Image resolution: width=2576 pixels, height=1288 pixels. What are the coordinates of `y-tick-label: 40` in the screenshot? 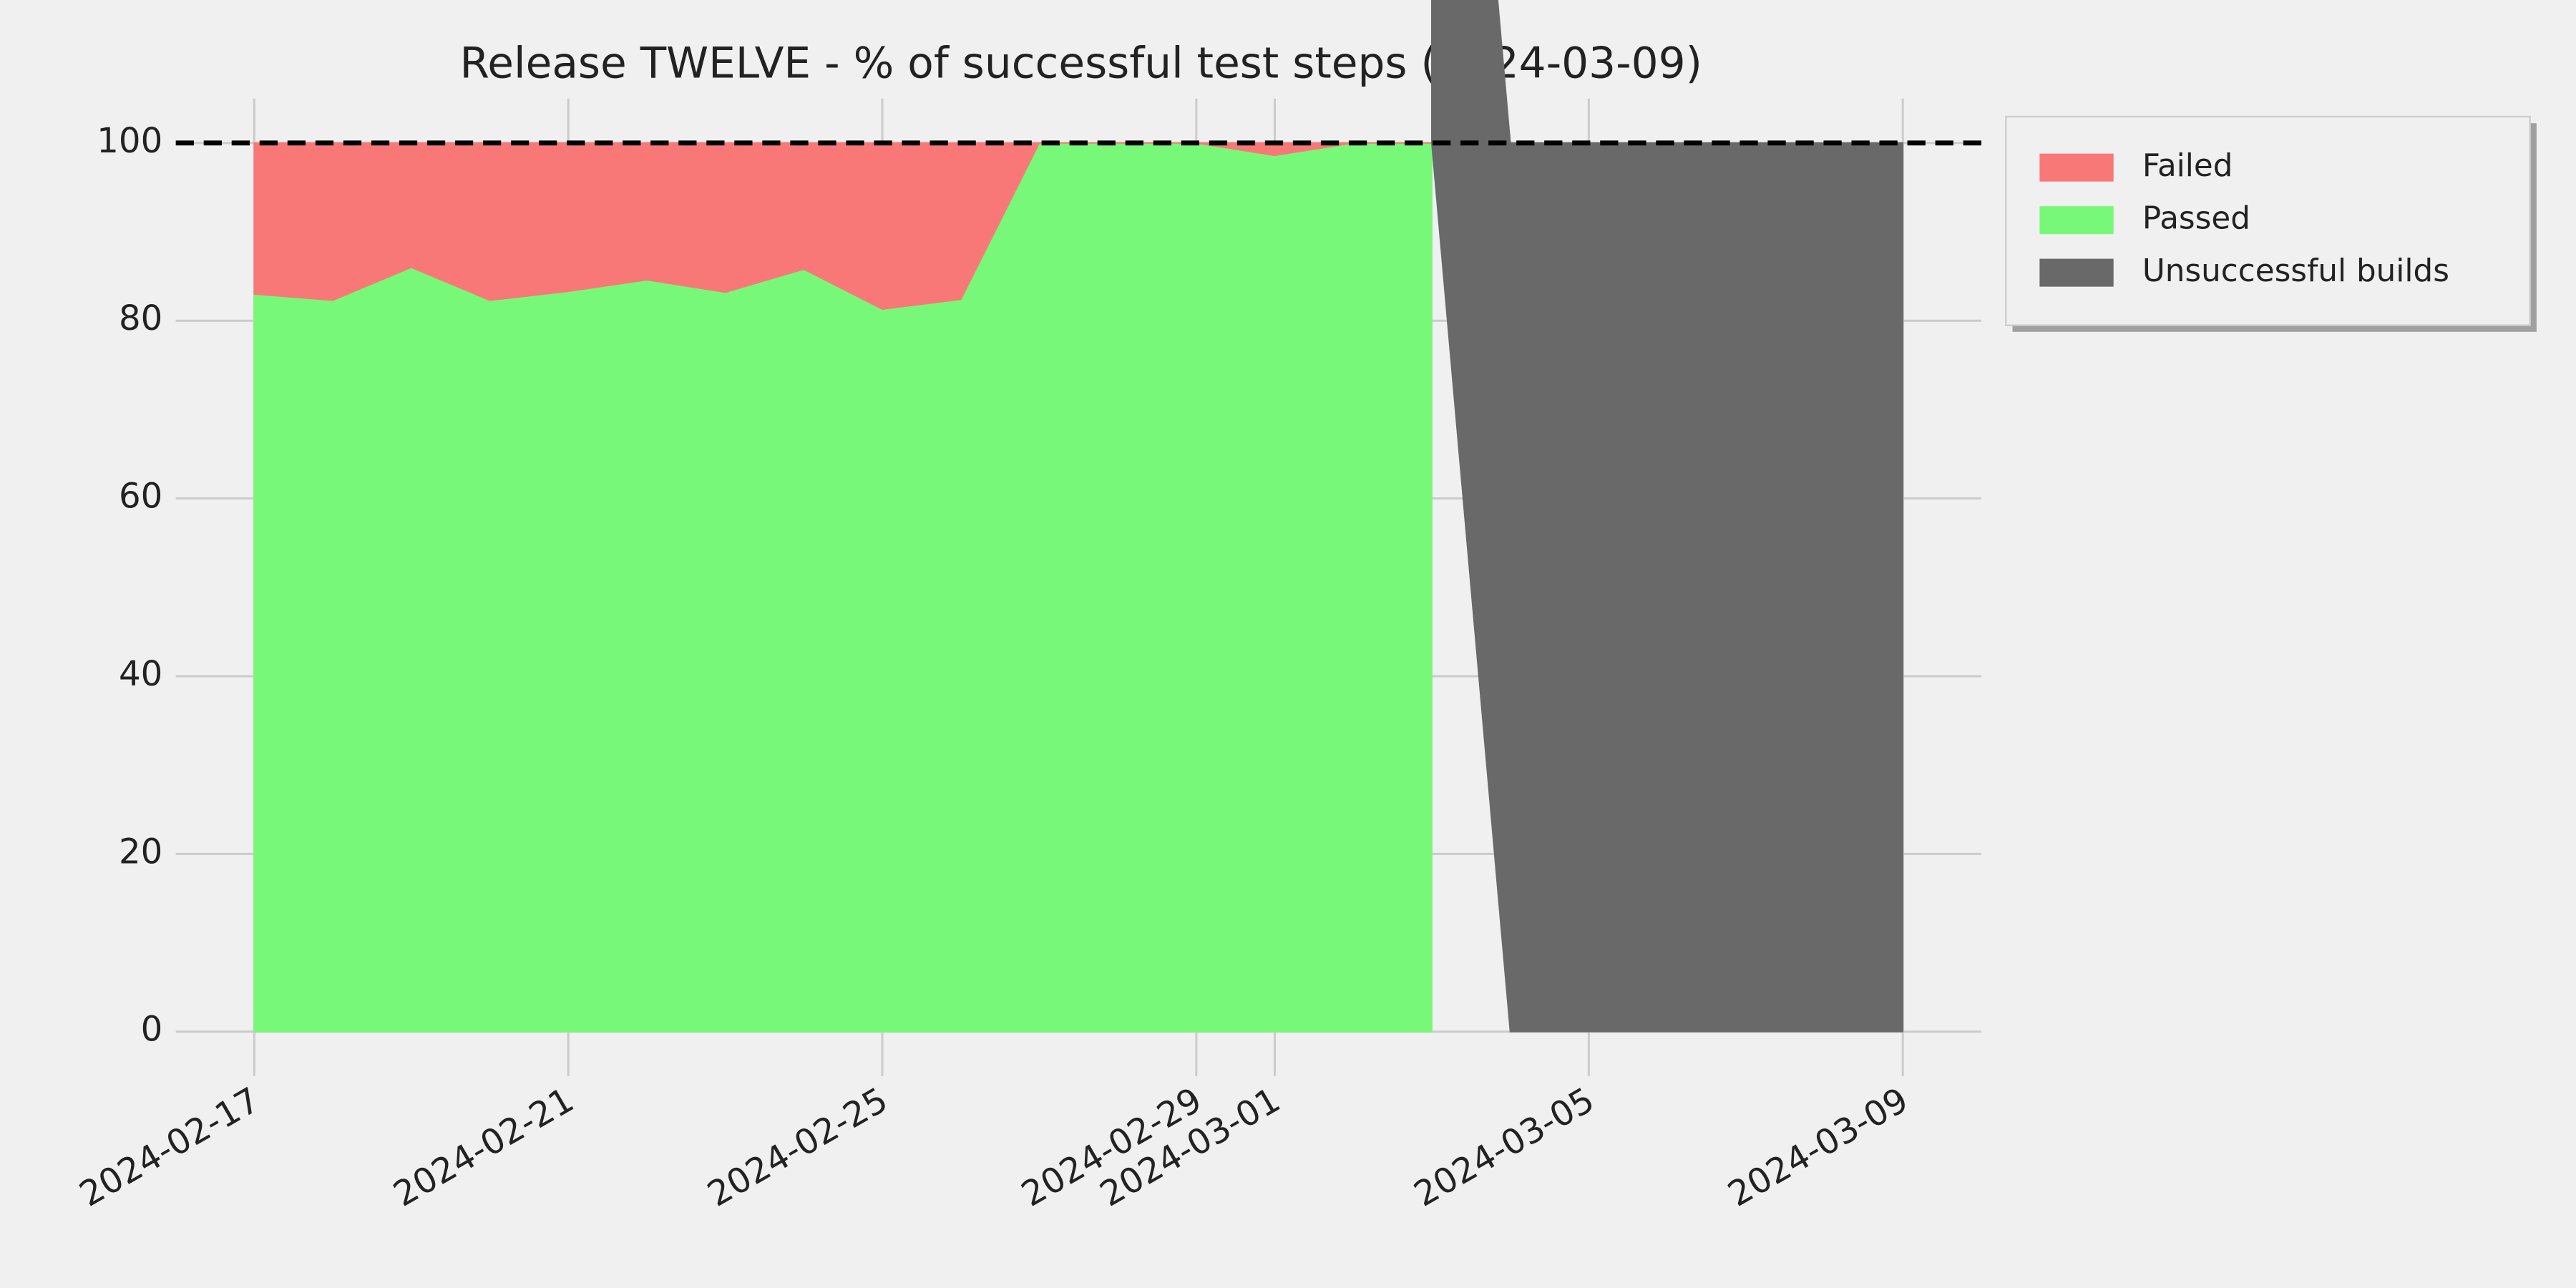 It's located at (140, 674).